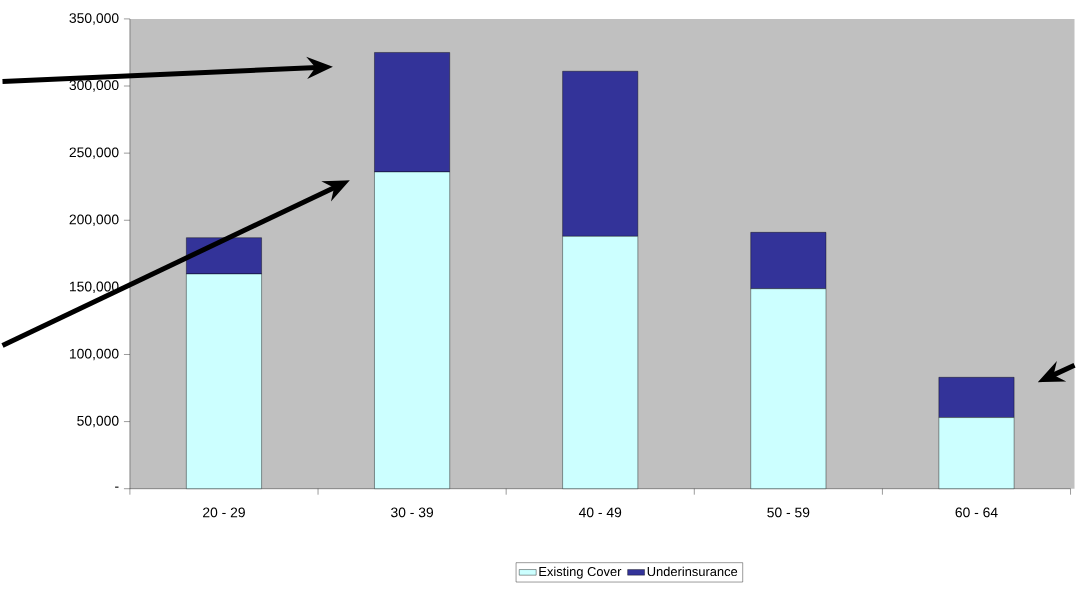  I want to click on y-tick-label: 200,000, so click(94, 220).